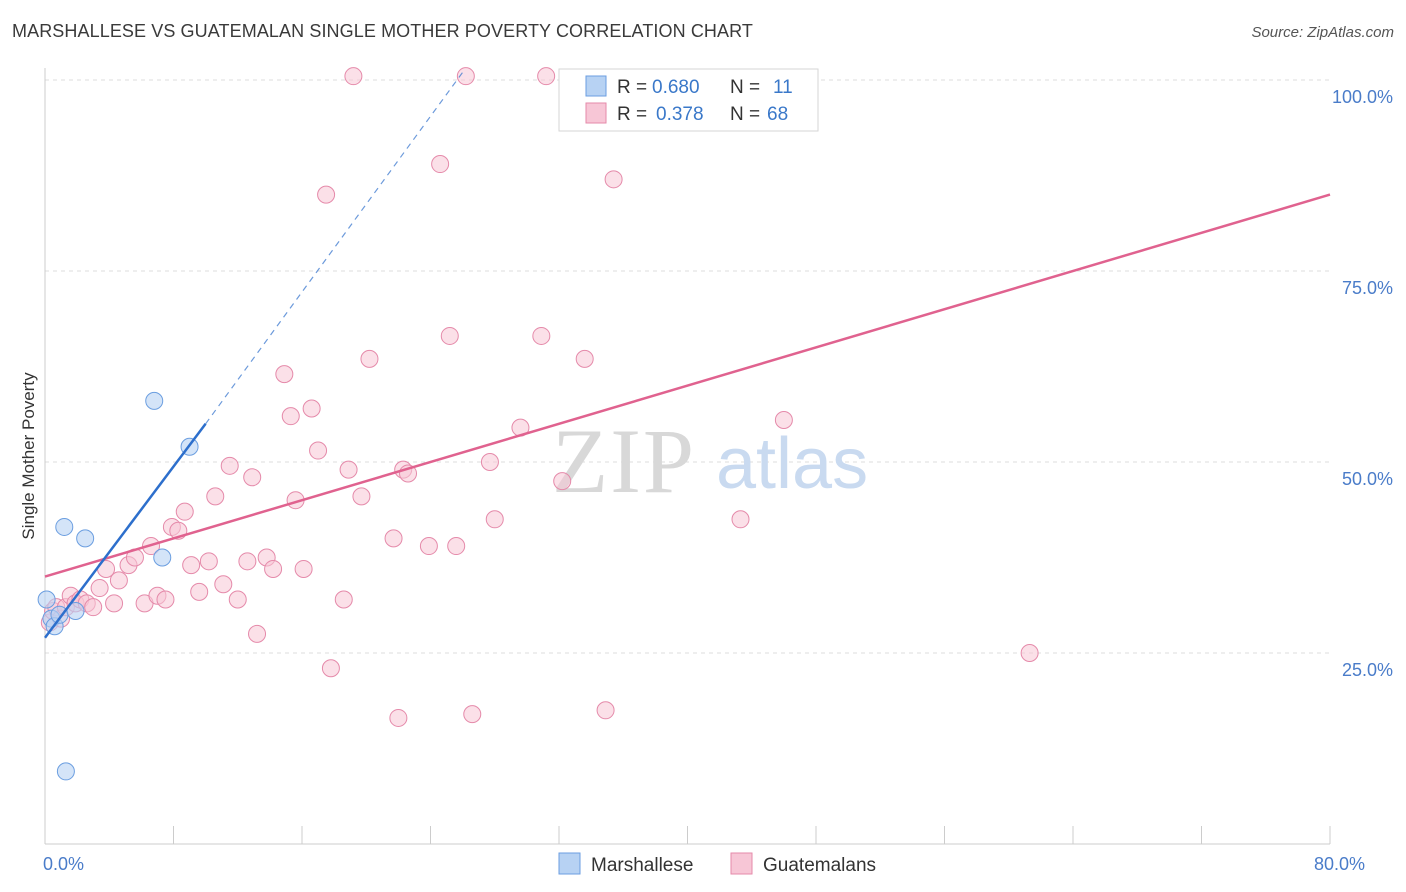  I want to click on legend-swatch-guatemalans, so click(596, 113).